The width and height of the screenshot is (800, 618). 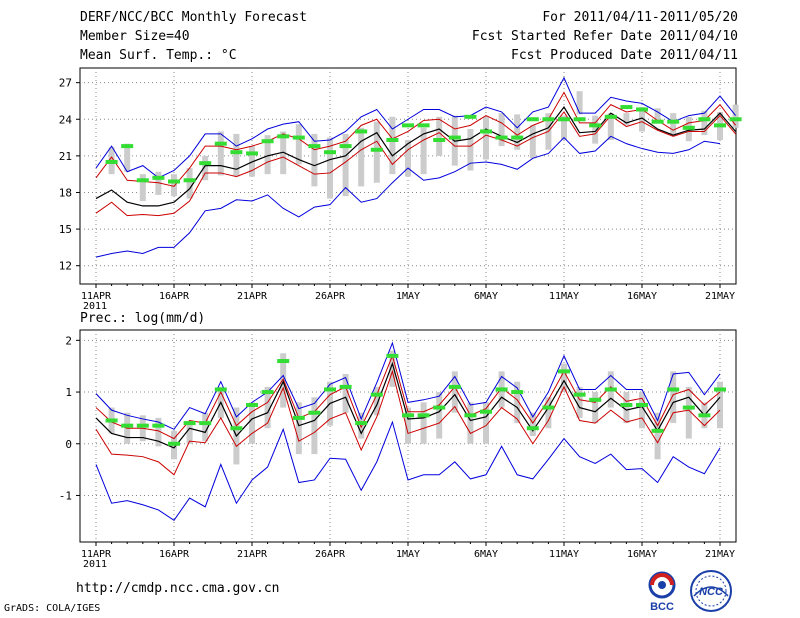 I want to click on y-tick-label: 1, so click(x=68, y=392).